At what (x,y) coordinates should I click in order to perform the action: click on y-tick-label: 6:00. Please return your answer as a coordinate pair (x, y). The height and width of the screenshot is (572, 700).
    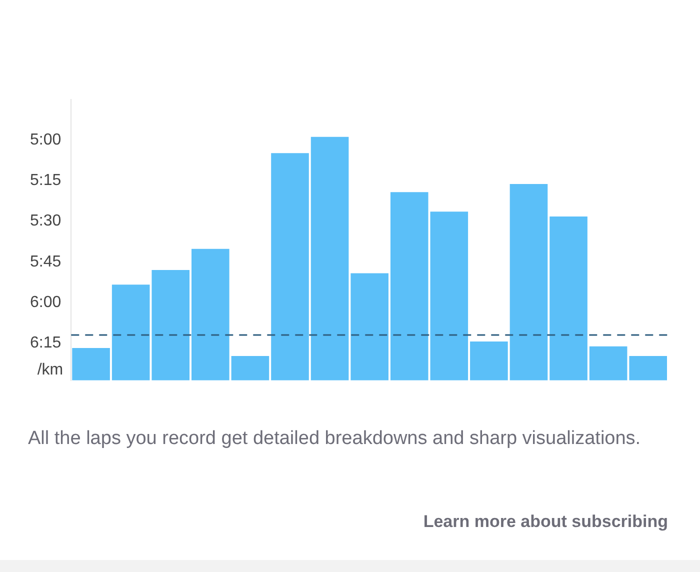
    Looking at the image, I should click on (46, 302).